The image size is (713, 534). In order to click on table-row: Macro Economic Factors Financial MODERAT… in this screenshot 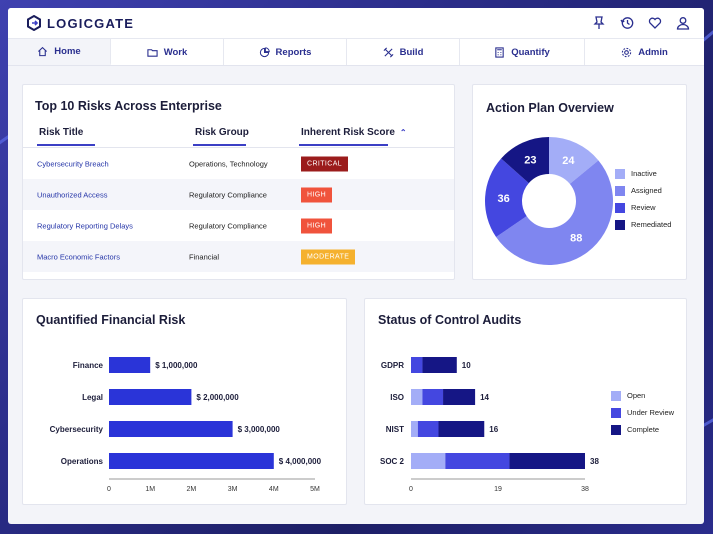, I will do `click(238, 256)`.